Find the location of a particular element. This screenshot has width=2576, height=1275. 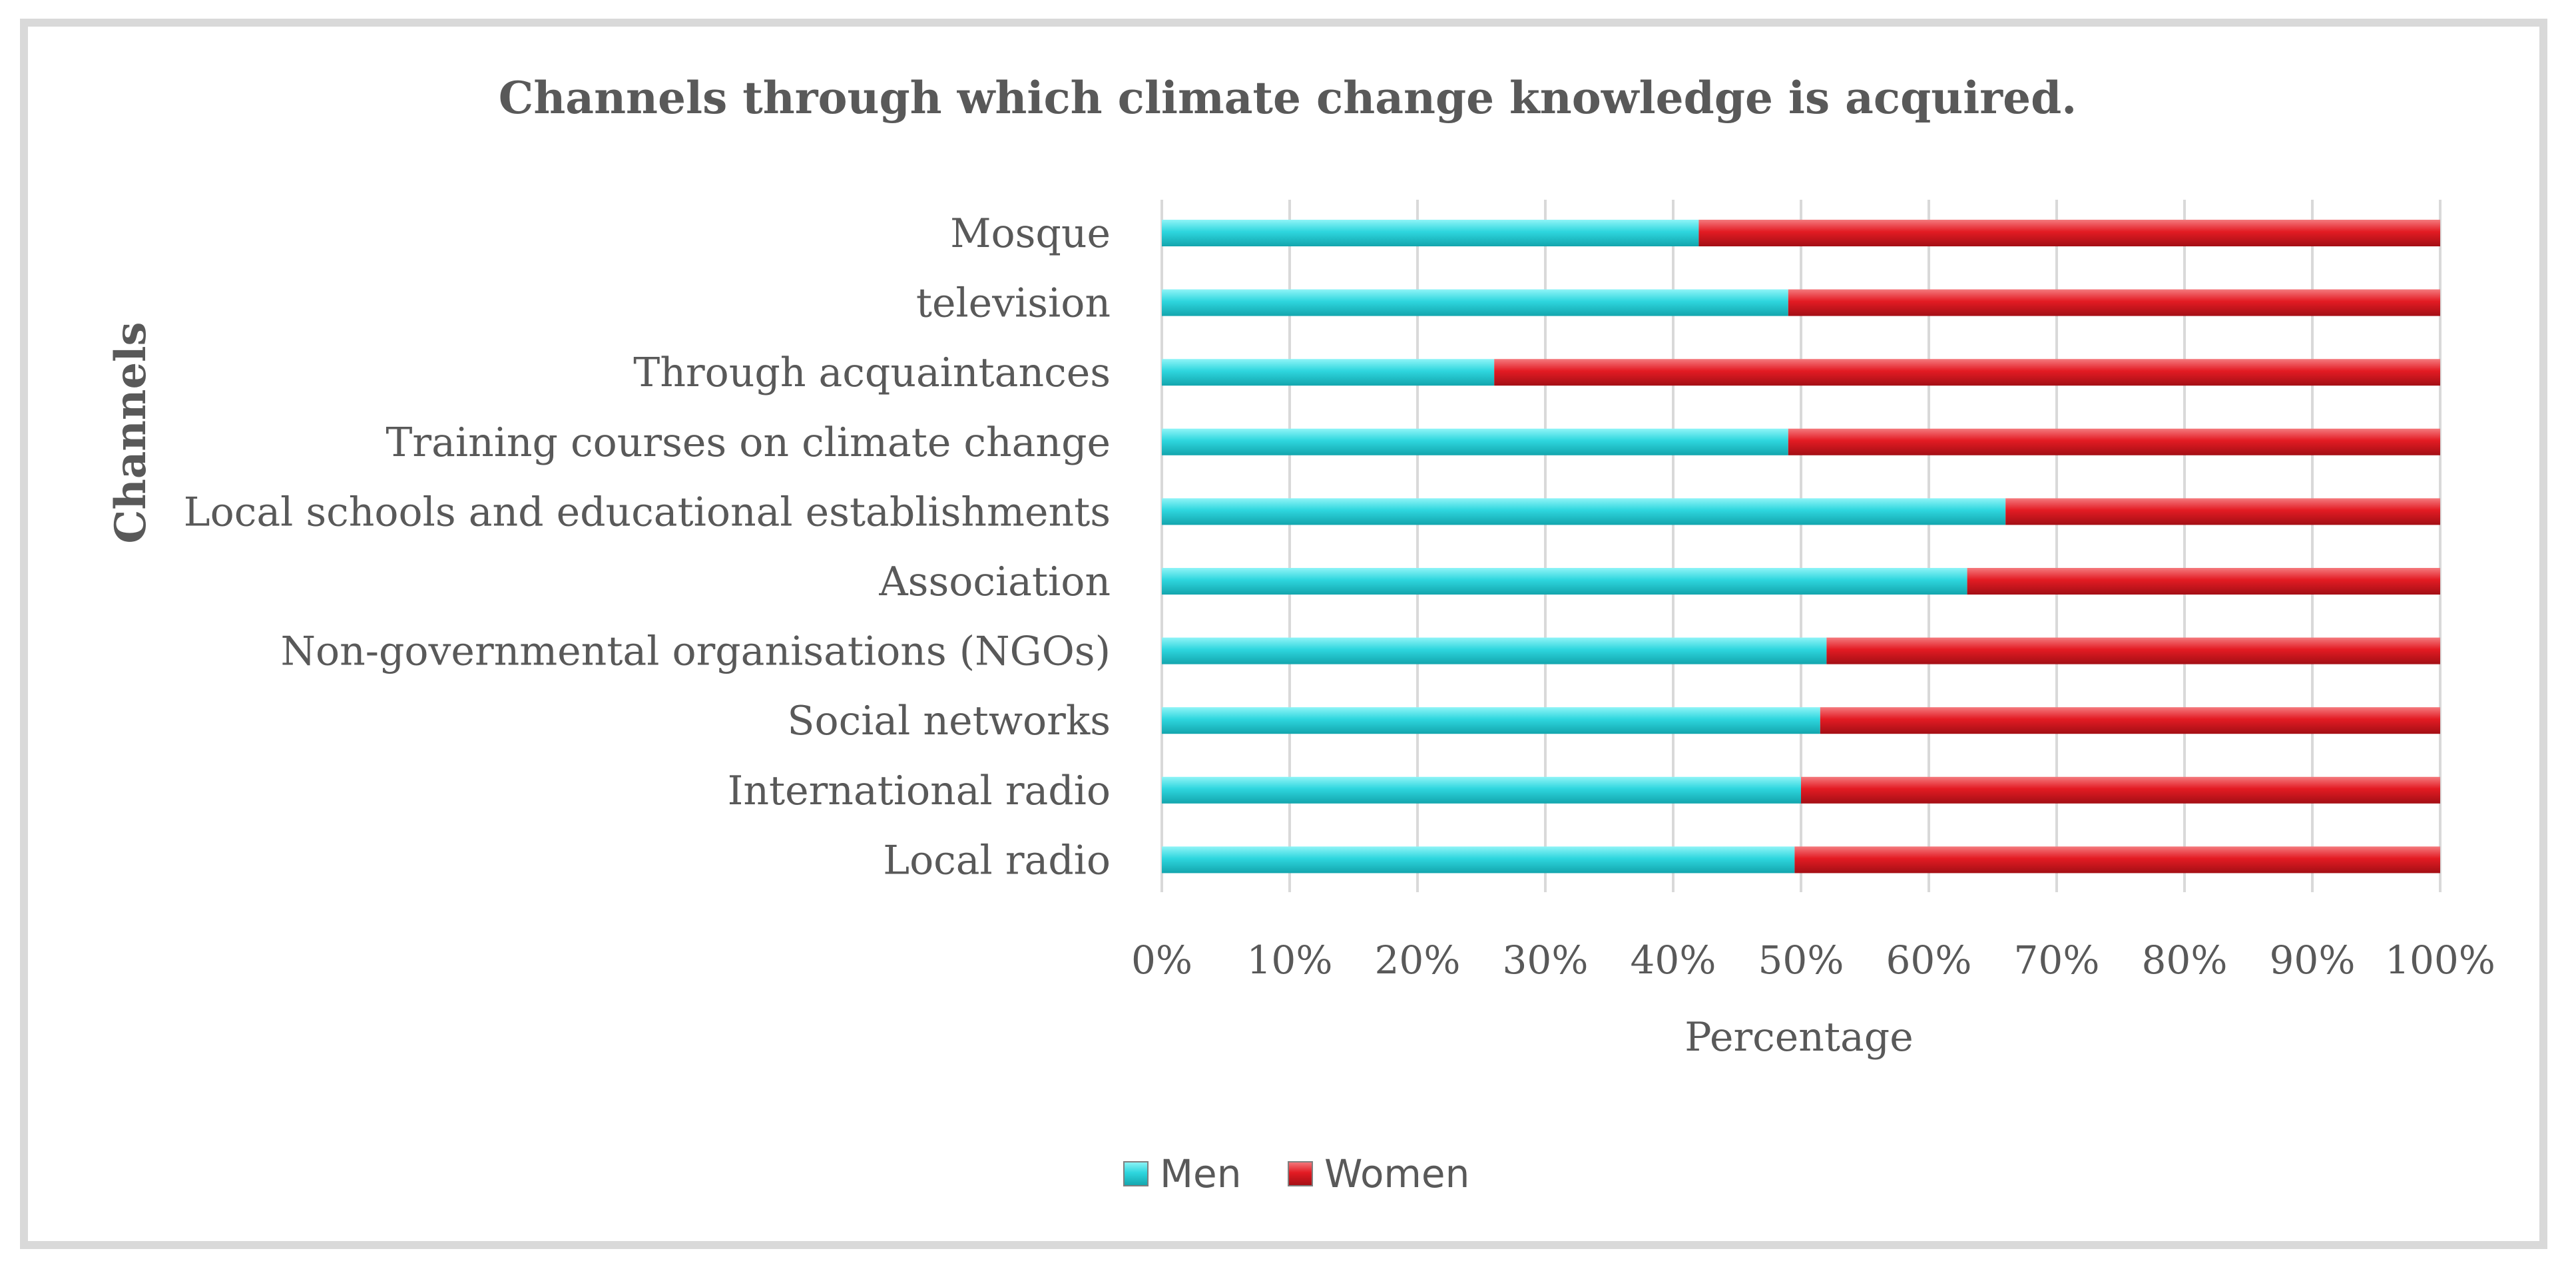

legend-label-men: Men is located at coordinates (1201, 1173).